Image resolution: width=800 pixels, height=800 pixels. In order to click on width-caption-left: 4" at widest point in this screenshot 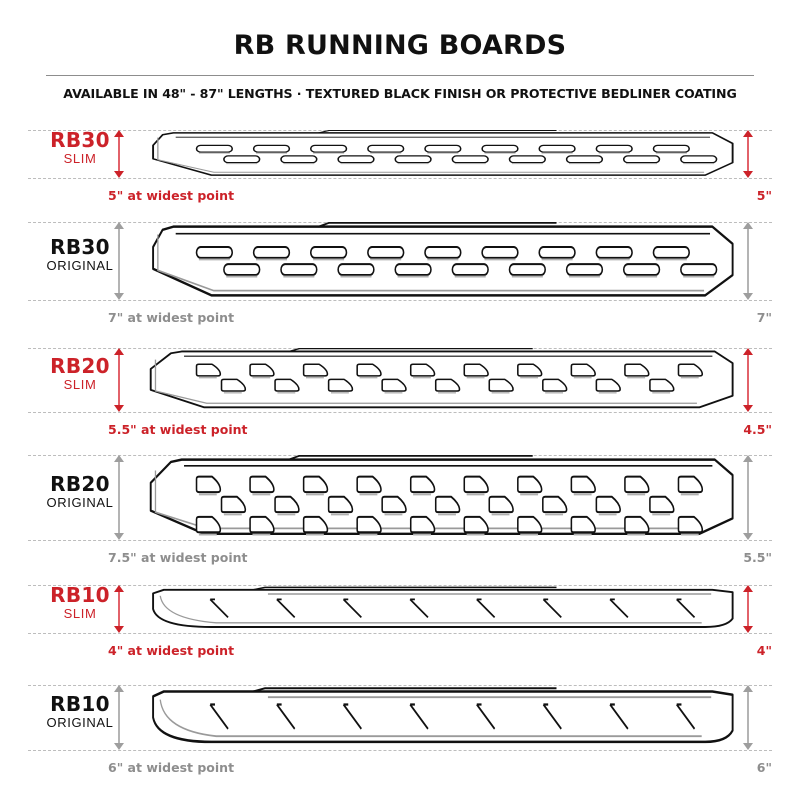, I will do `click(171, 650)`.